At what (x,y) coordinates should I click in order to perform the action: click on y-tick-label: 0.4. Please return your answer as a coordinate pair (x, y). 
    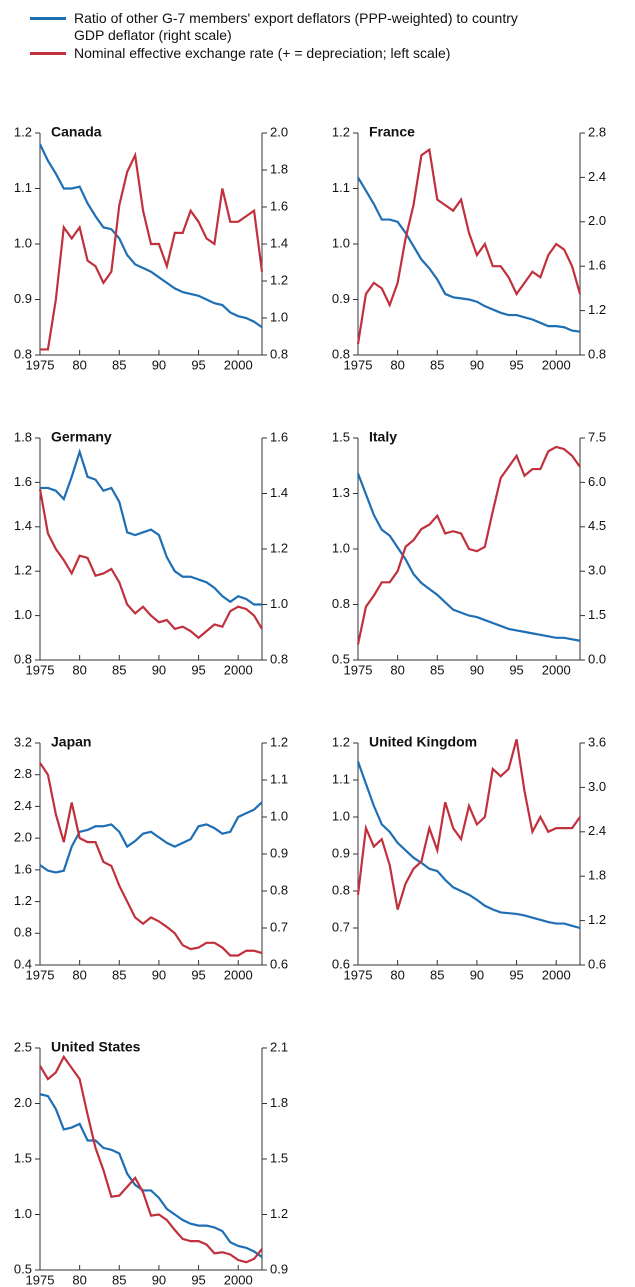
    Looking at the image, I should click on (23, 963).